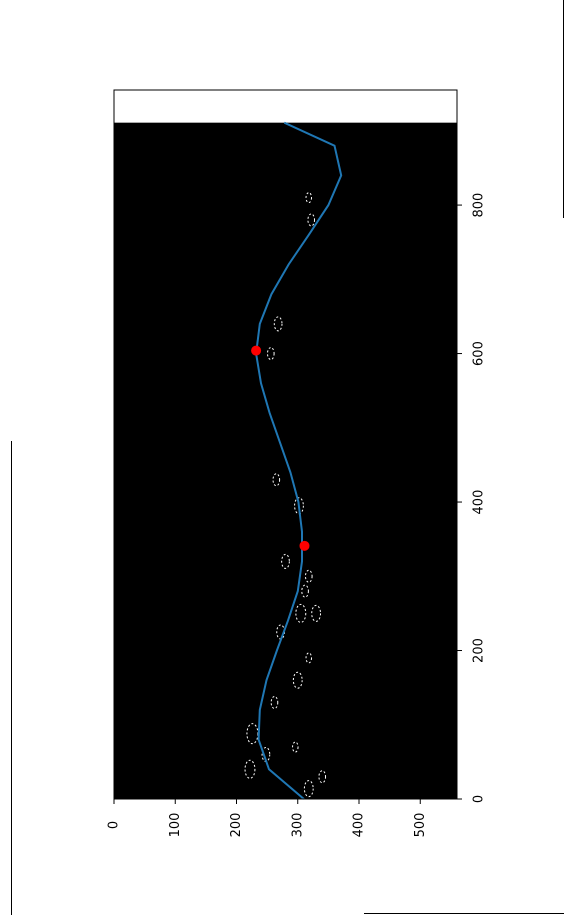 The image size is (564, 915). I want to click on y-tick-label: 500, so click(420, 825).